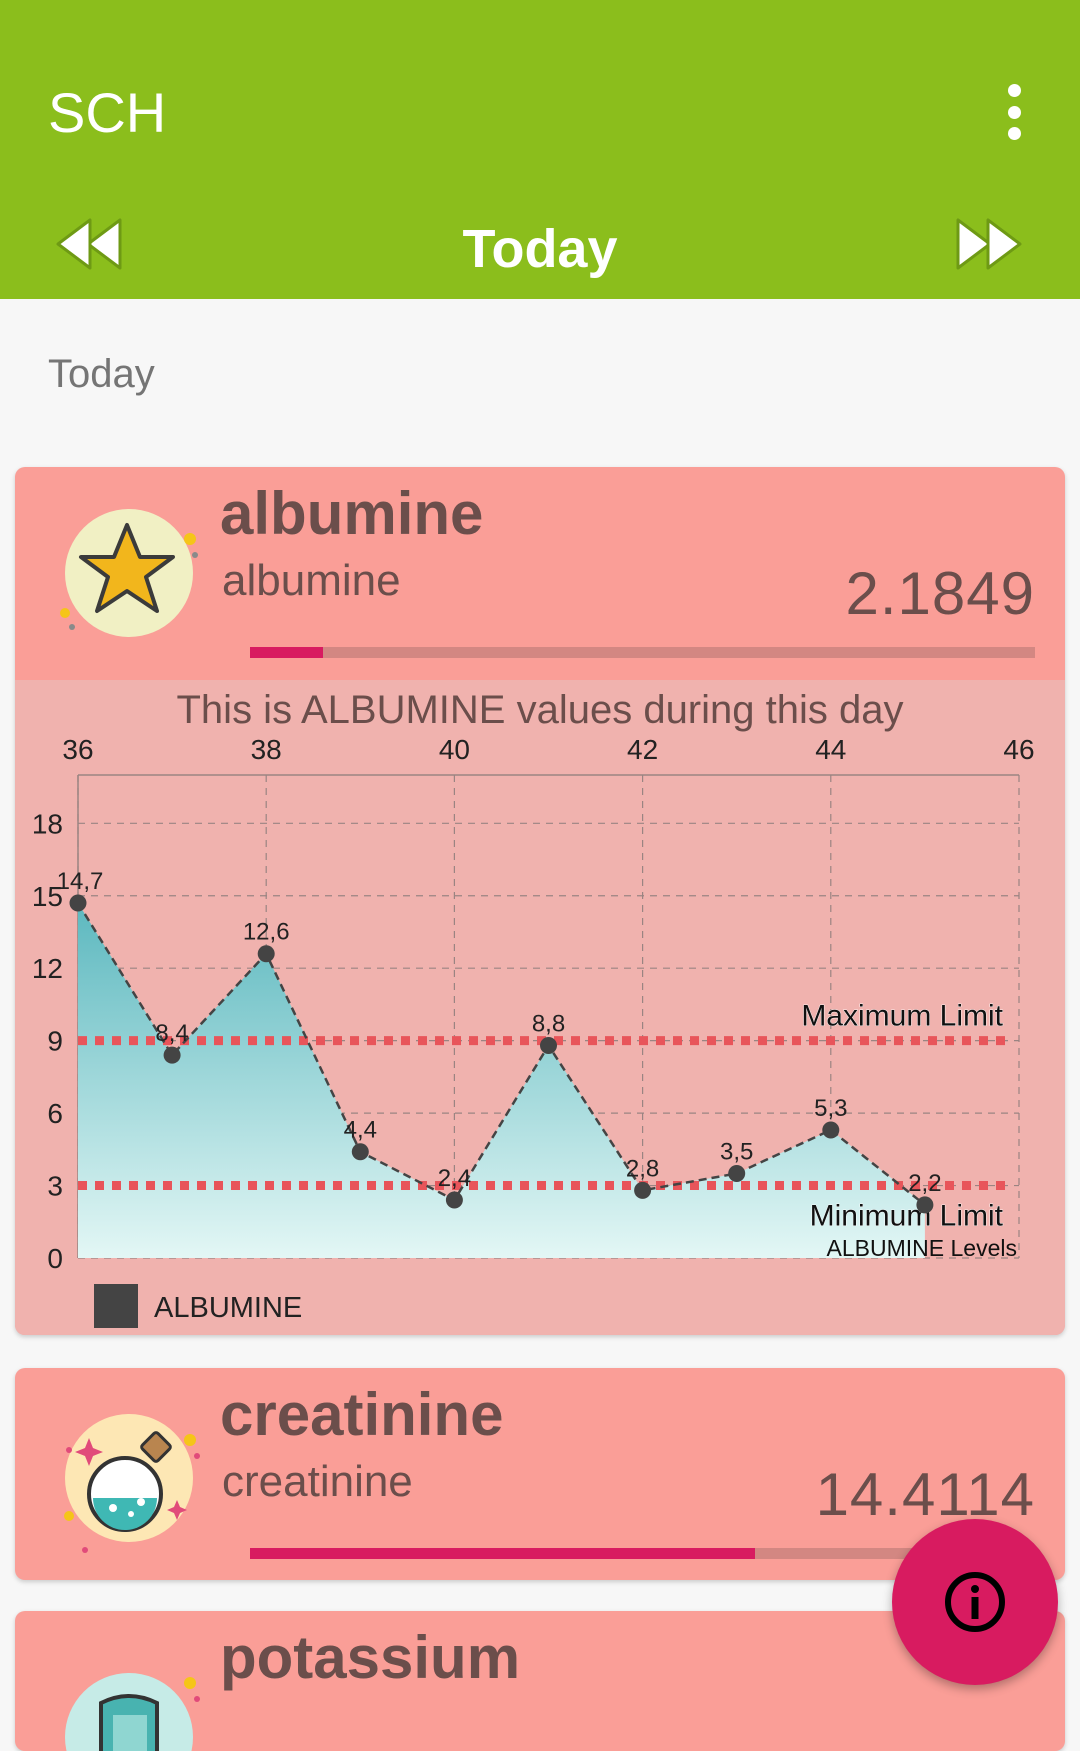 This screenshot has width=1080, height=1751. What do you see at coordinates (89, 244) in the screenshot?
I see `rewind-icon` at bounding box center [89, 244].